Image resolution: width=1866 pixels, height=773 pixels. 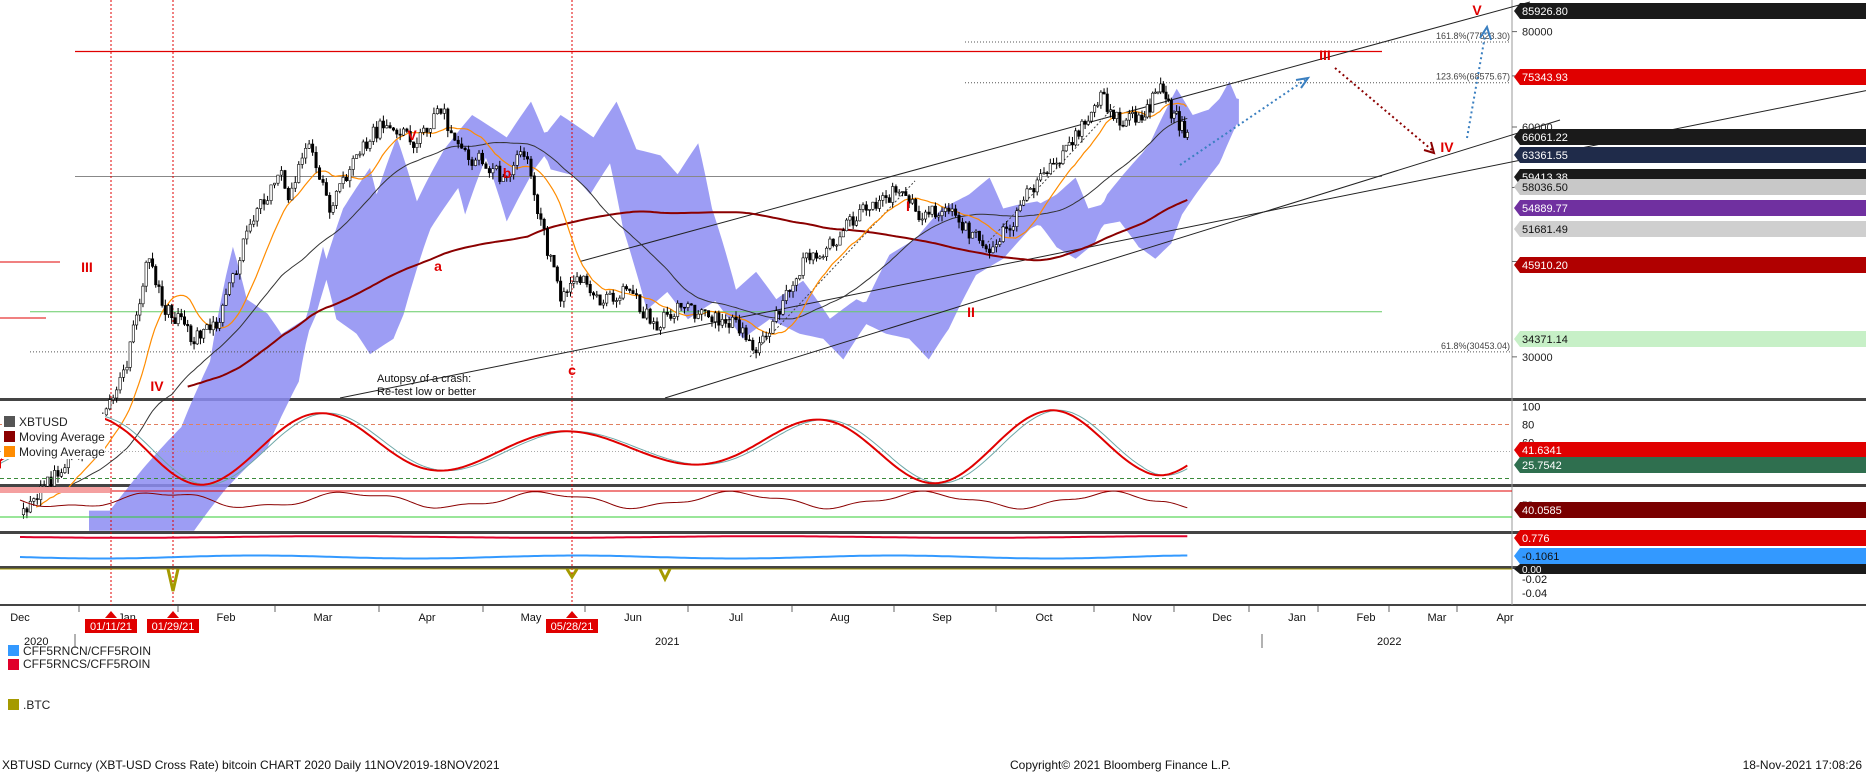 I want to click on price-tag-51681.49: 51681.49, so click(x=1545, y=230).